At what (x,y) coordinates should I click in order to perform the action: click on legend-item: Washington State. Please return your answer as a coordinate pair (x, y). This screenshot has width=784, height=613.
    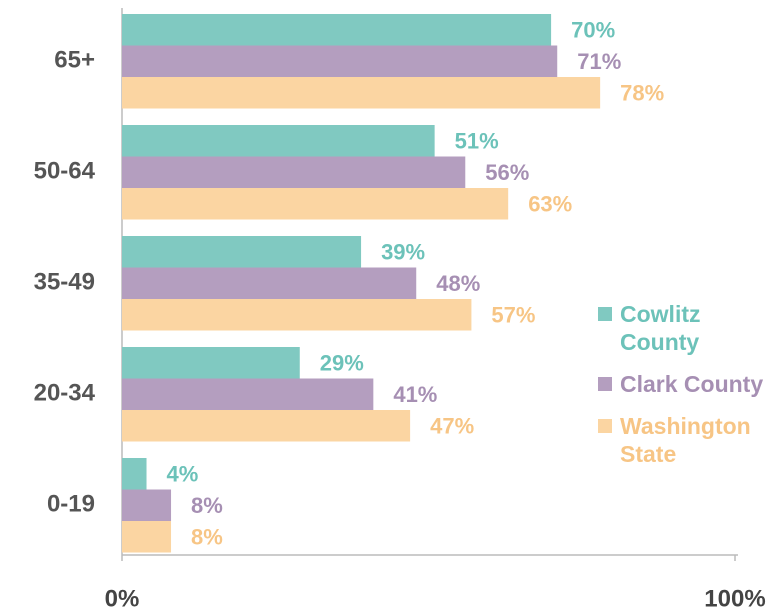
    Looking at the image, I should click on (691, 440).